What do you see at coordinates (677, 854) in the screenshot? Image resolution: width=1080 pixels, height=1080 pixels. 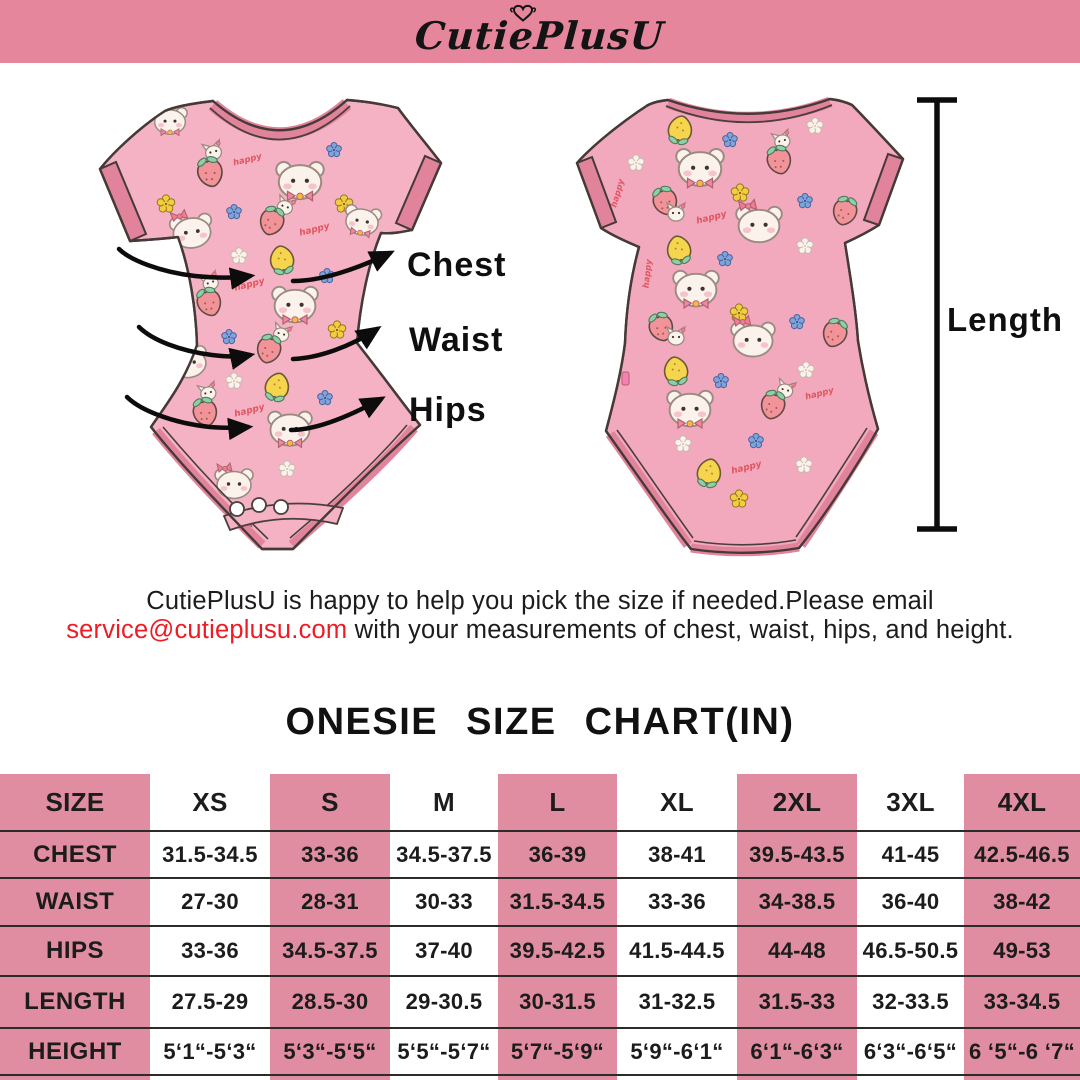 I see `table-cell: 38-41` at bounding box center [677, 854].